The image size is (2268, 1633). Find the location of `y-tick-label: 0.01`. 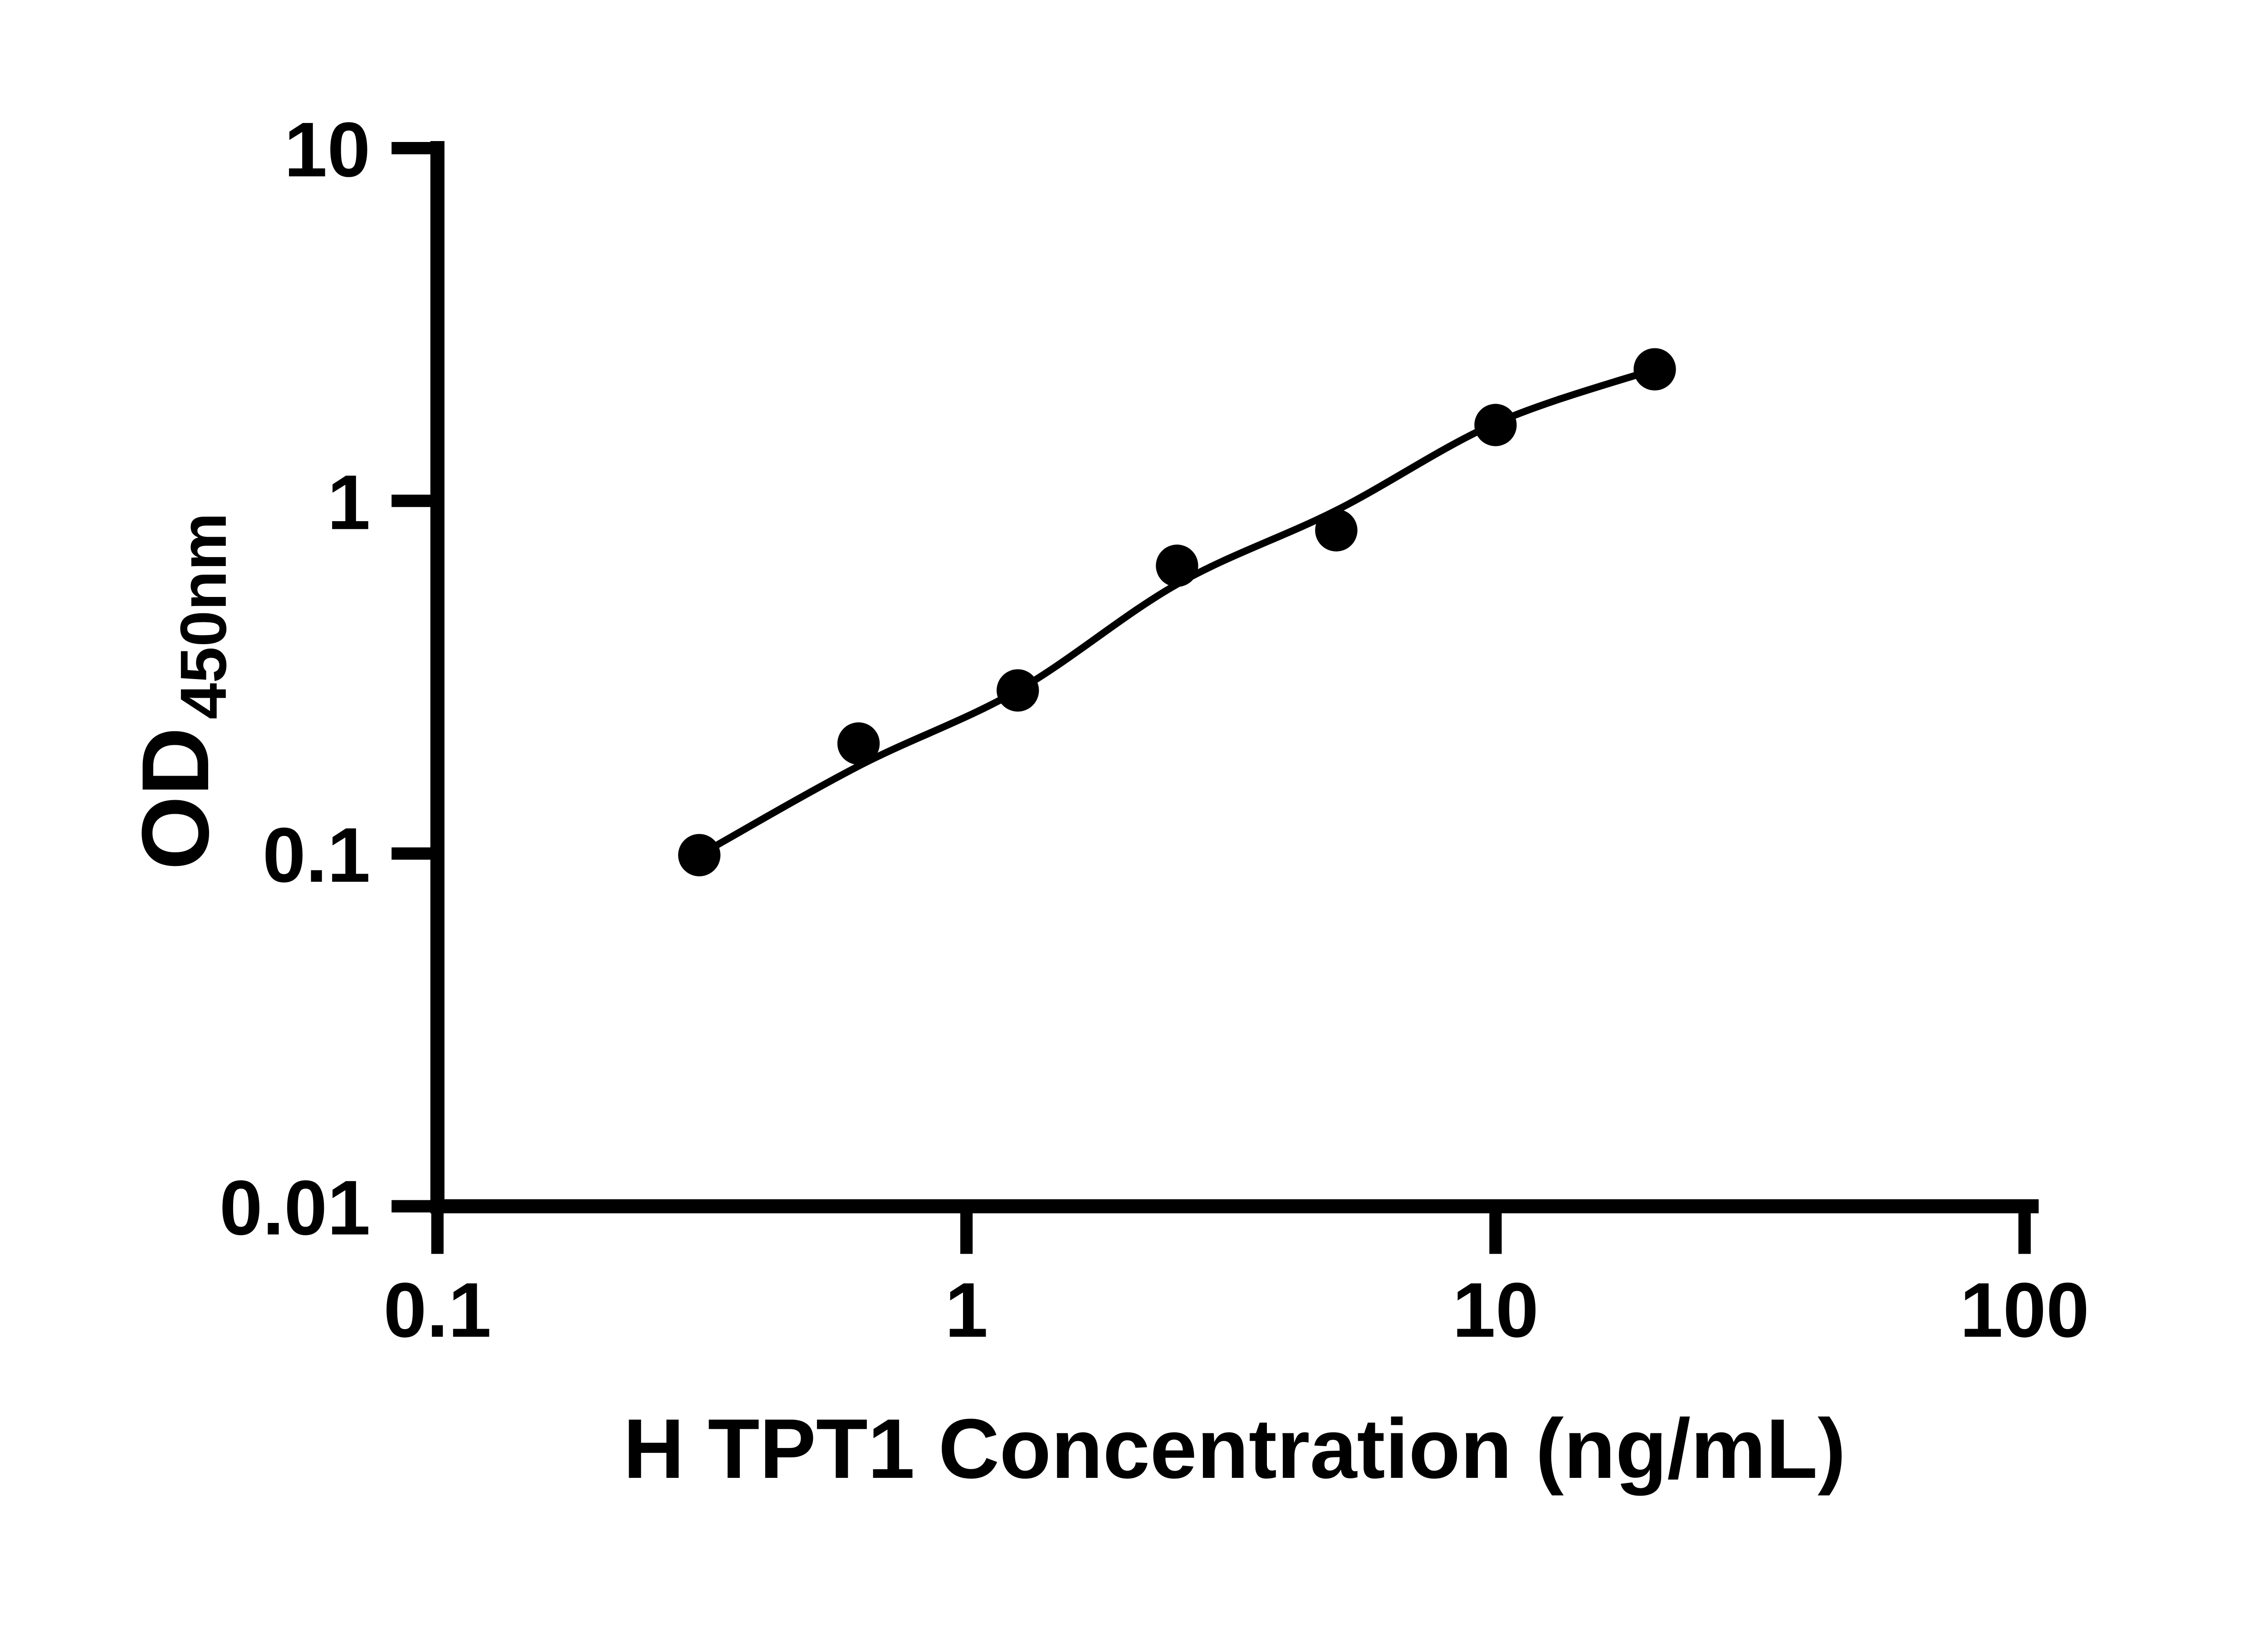

y-tick-label: 0.01 is located at coordinates (296, 1207).